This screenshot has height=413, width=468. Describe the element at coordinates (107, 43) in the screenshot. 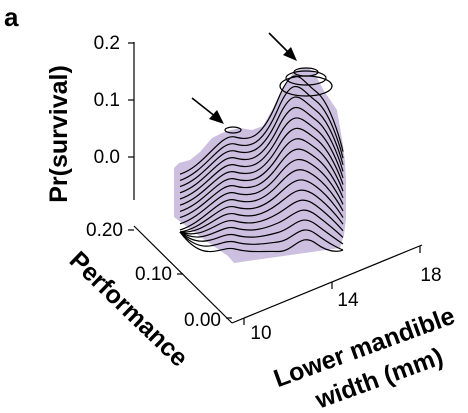

I see `z-tick-label: 0.2` at that location.